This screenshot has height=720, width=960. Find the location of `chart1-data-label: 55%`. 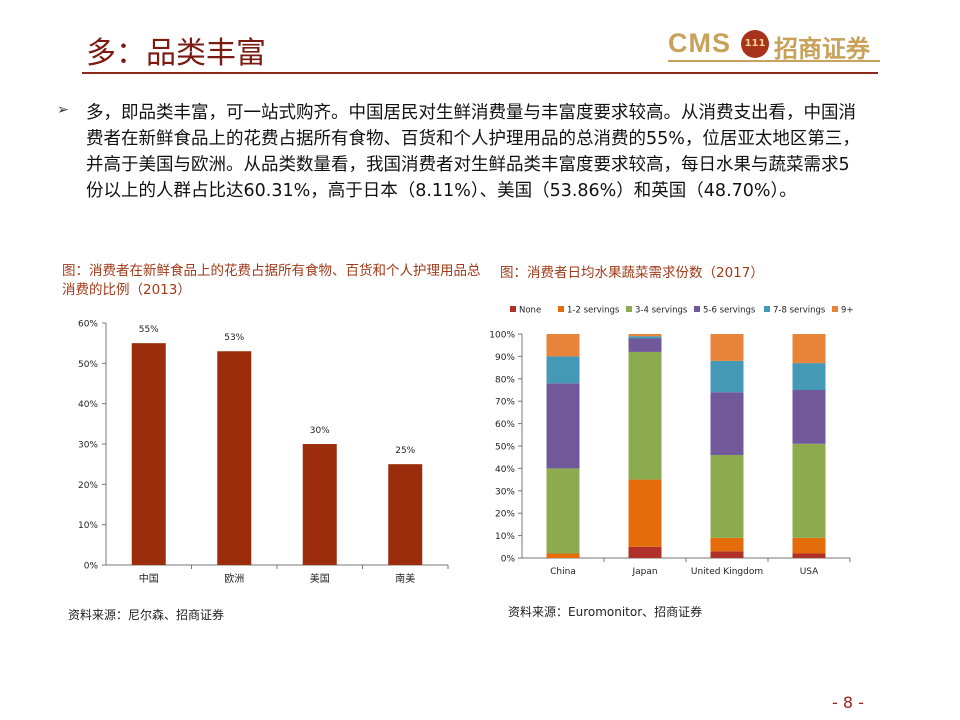

chart1-data-label: 55% is located at coordinates (149, 330).